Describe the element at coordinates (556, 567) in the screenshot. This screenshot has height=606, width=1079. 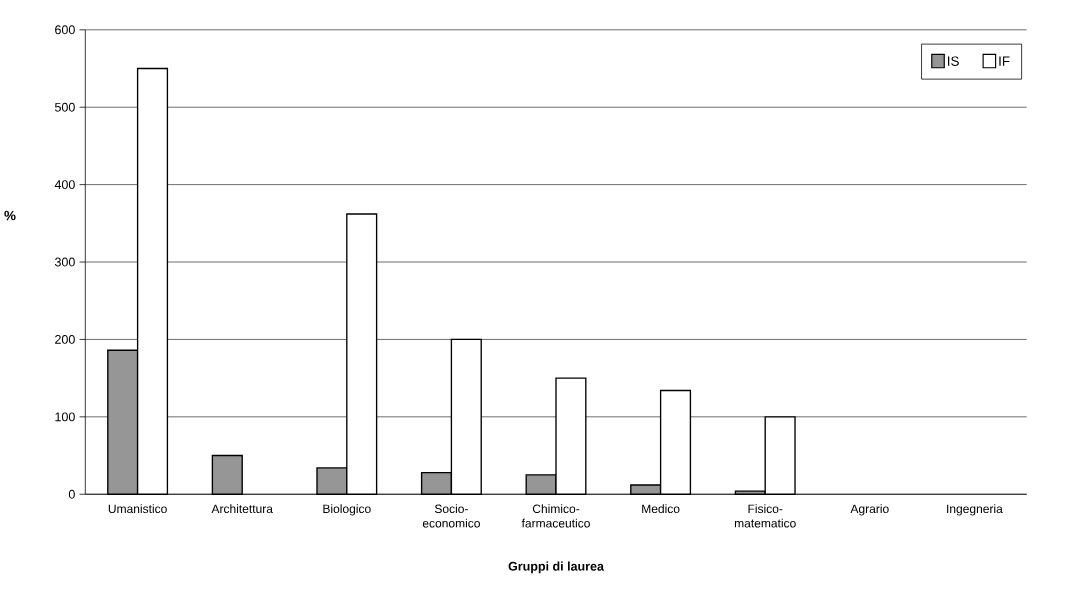
I see `x-axis-title: Gruppi di laurea` at that location.